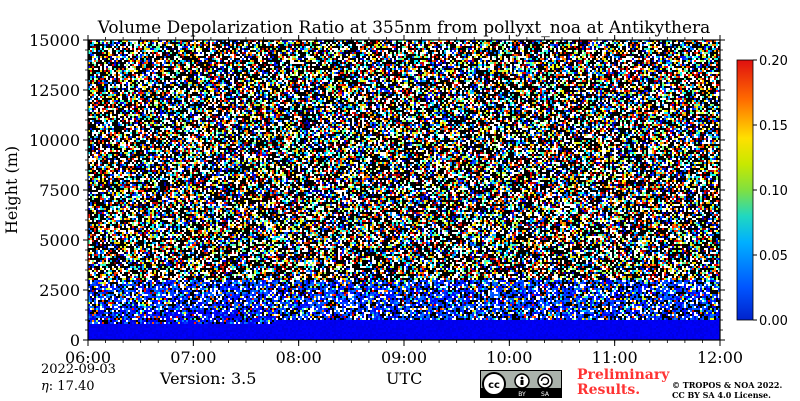 This screenshot has width=800, height=401. Describe the element at coordinates (509, 357) in the screenshot. I see `x-tick-label: 10:00` at that location.